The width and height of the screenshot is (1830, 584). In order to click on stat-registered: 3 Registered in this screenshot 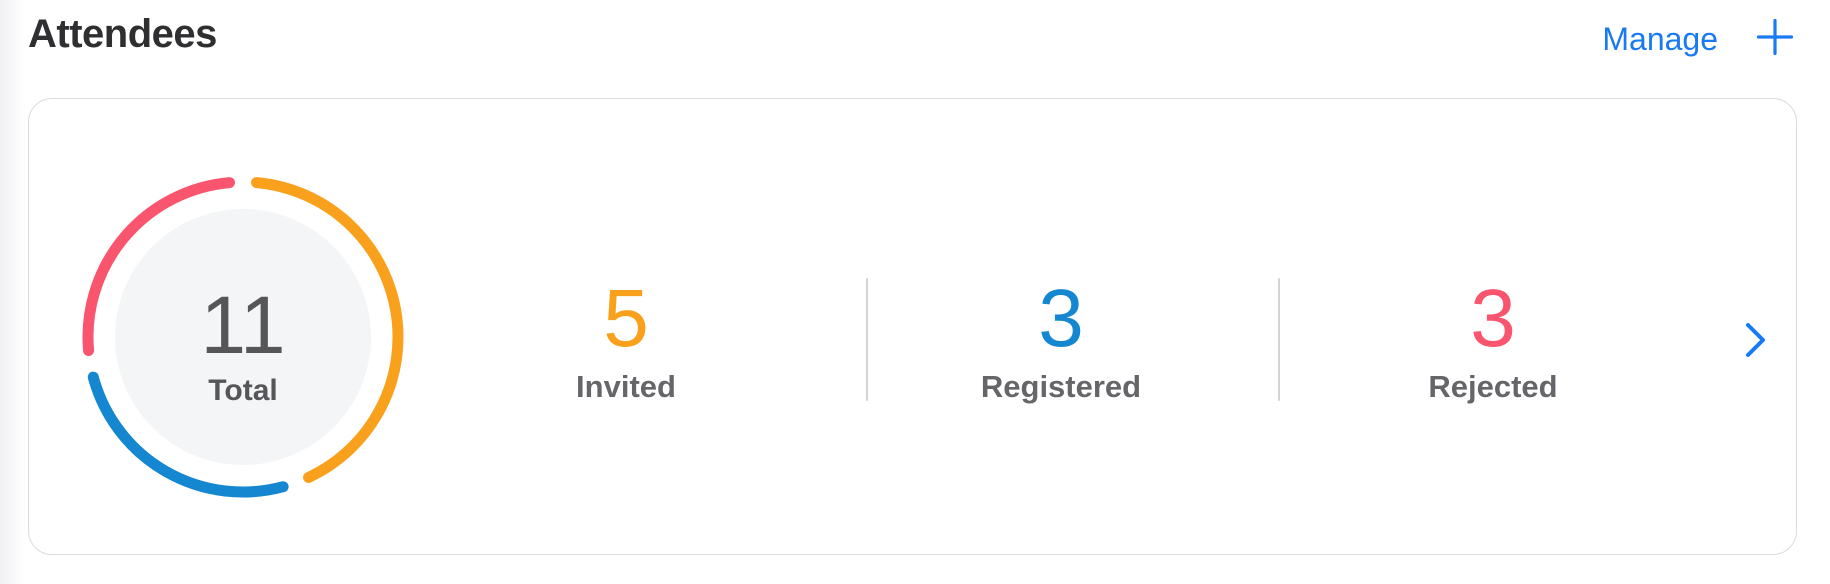, I will do `click(1061, 335)`.